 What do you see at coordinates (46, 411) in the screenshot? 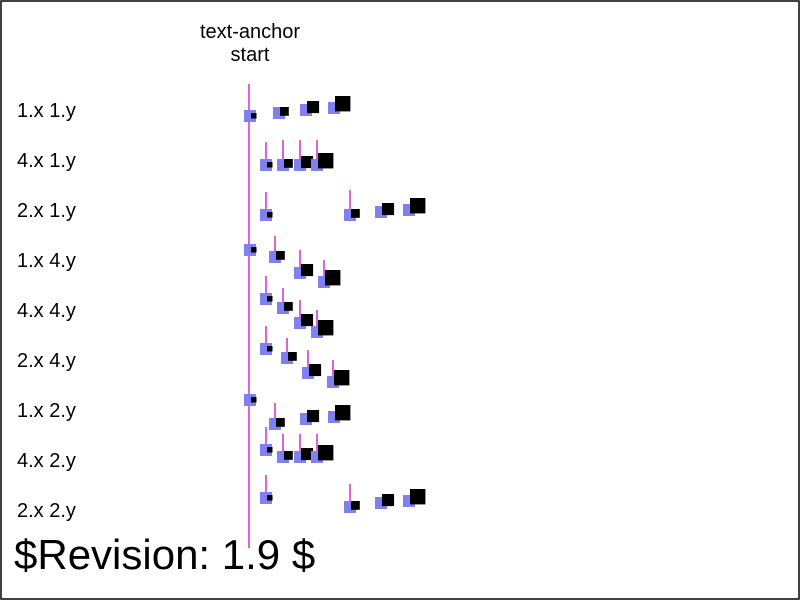
I see `row-label: 1.x 2.y` at bounding box center [46, 411].